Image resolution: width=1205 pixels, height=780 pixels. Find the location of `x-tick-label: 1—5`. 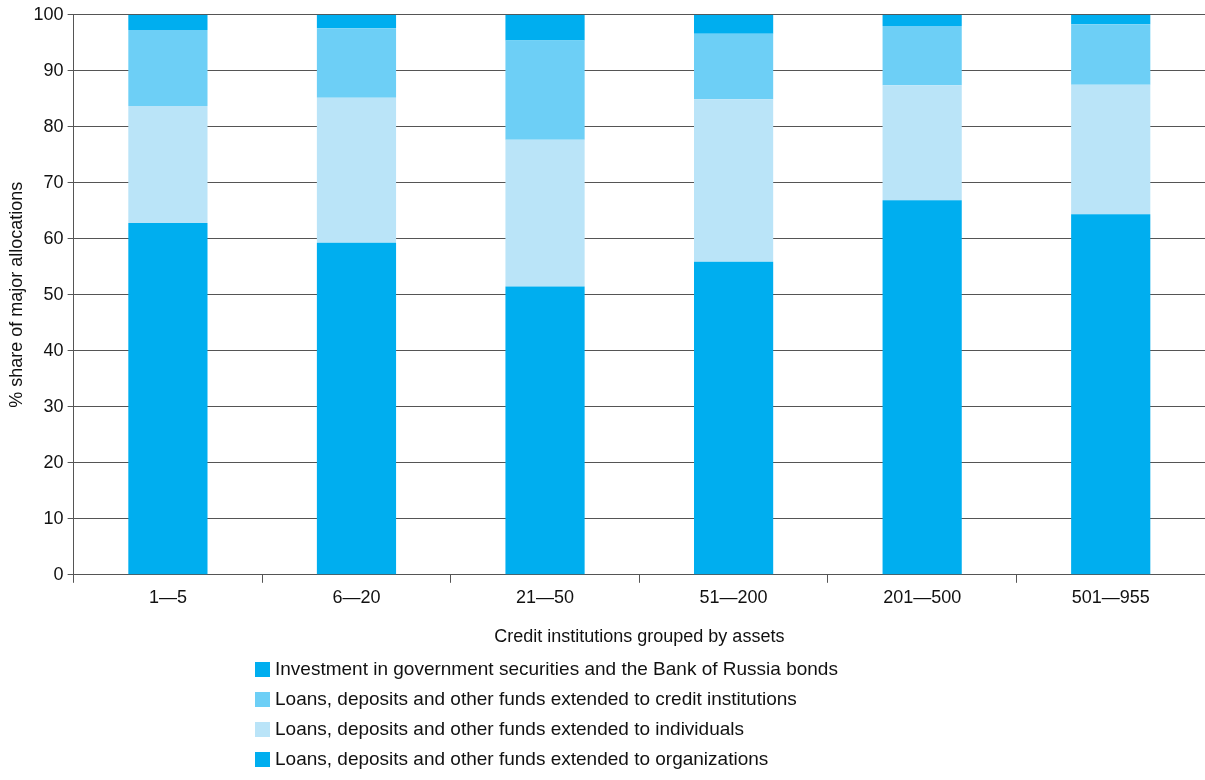

x-tick-label: 1—5 is located at coordinates (167, 596).